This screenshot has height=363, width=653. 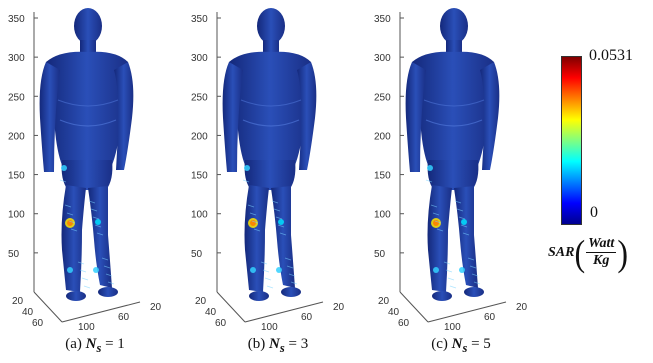 I want to click on colorbar-min-label: 0, so click(x=594, y=212).